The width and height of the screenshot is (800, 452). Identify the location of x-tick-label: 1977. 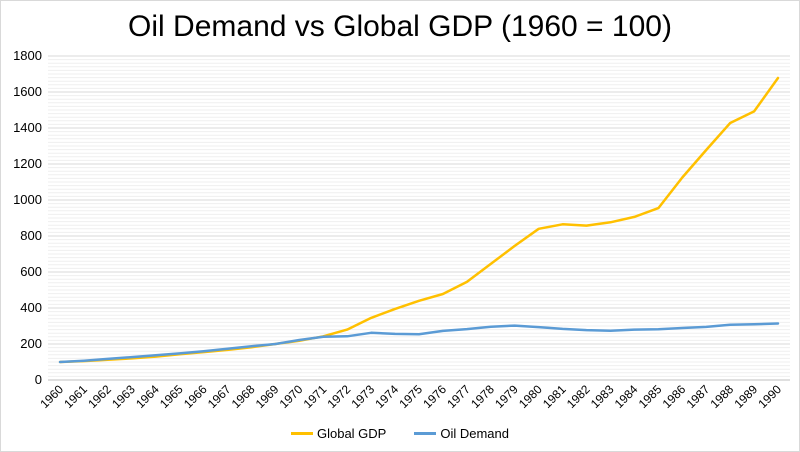
(458, 396).